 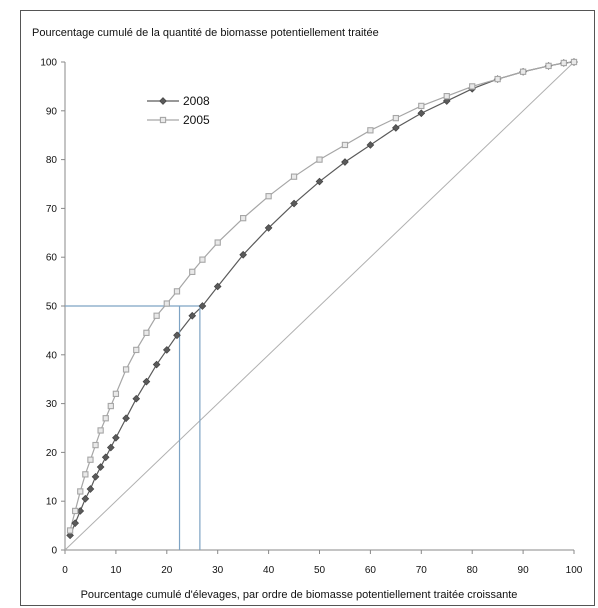 What do you see at coordinates (524, 570) in the screenshot?
I see `x-tick-label: 90` at bounding box center [524, 570].